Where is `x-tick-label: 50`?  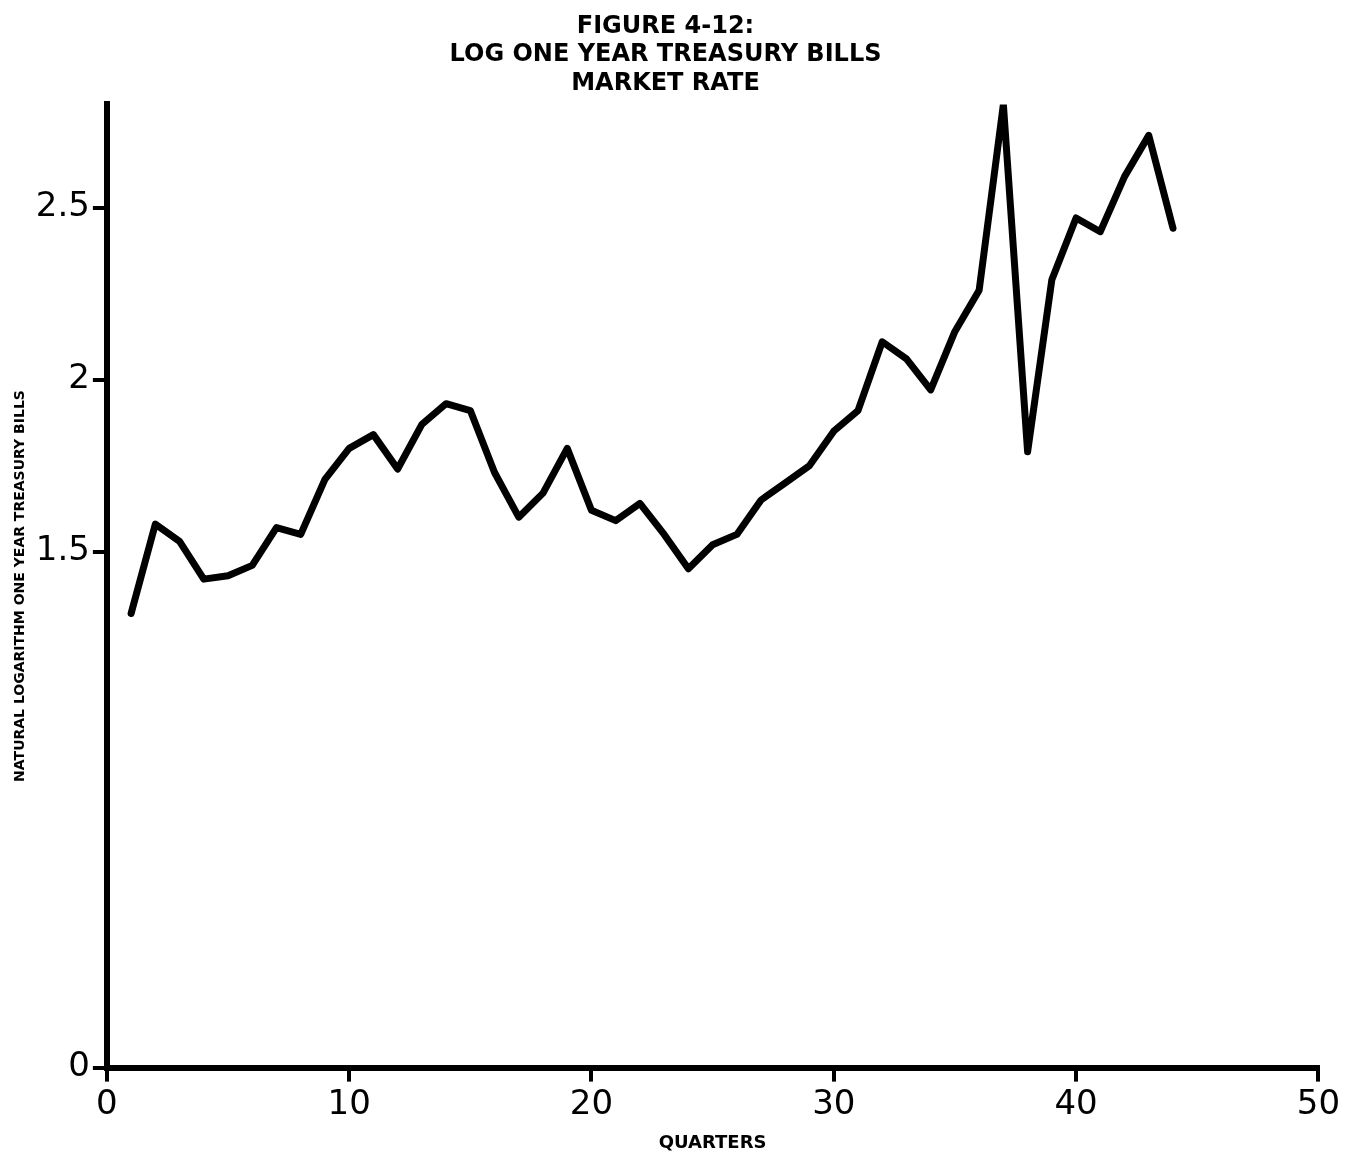 x-tick-label: 50 is located at coordinates (1318, 1101).